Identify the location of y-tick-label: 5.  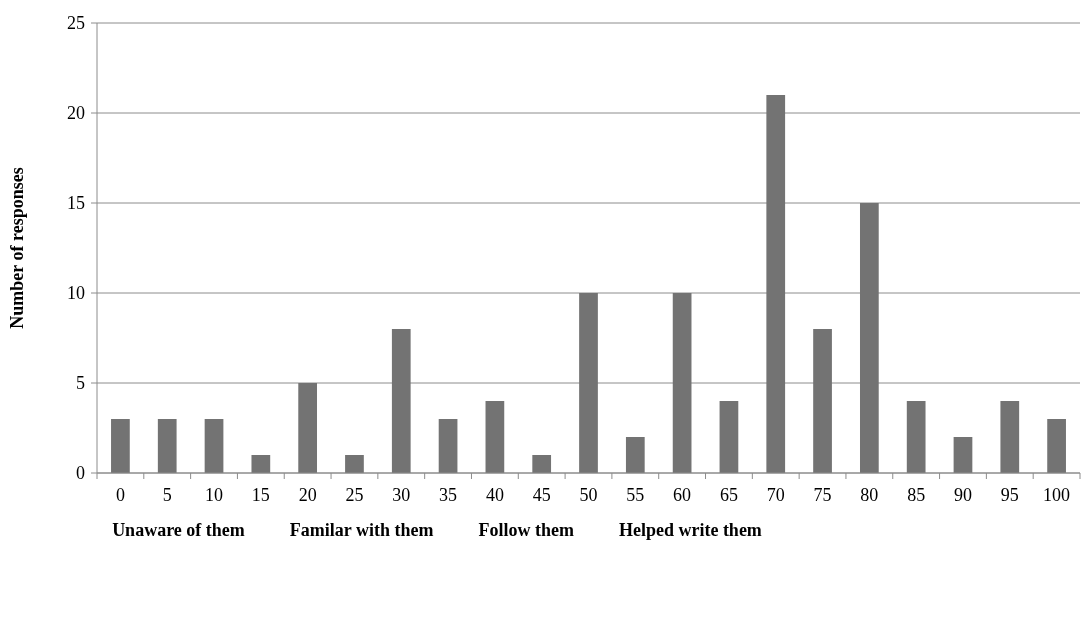
(80, 383).